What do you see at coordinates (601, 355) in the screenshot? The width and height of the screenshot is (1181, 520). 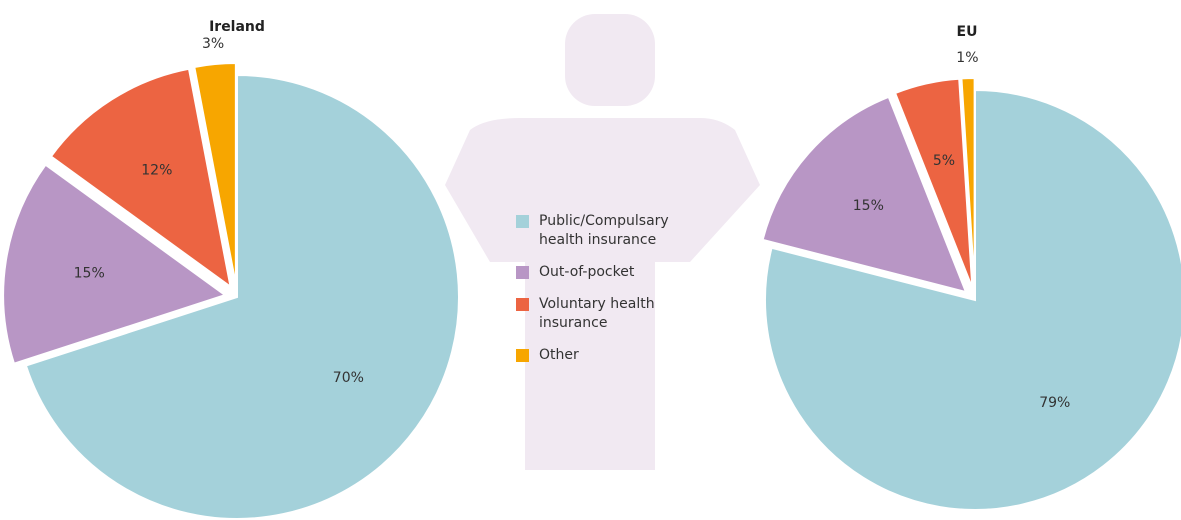 I see `legend-item: Other` at bounding box center [601, 355].